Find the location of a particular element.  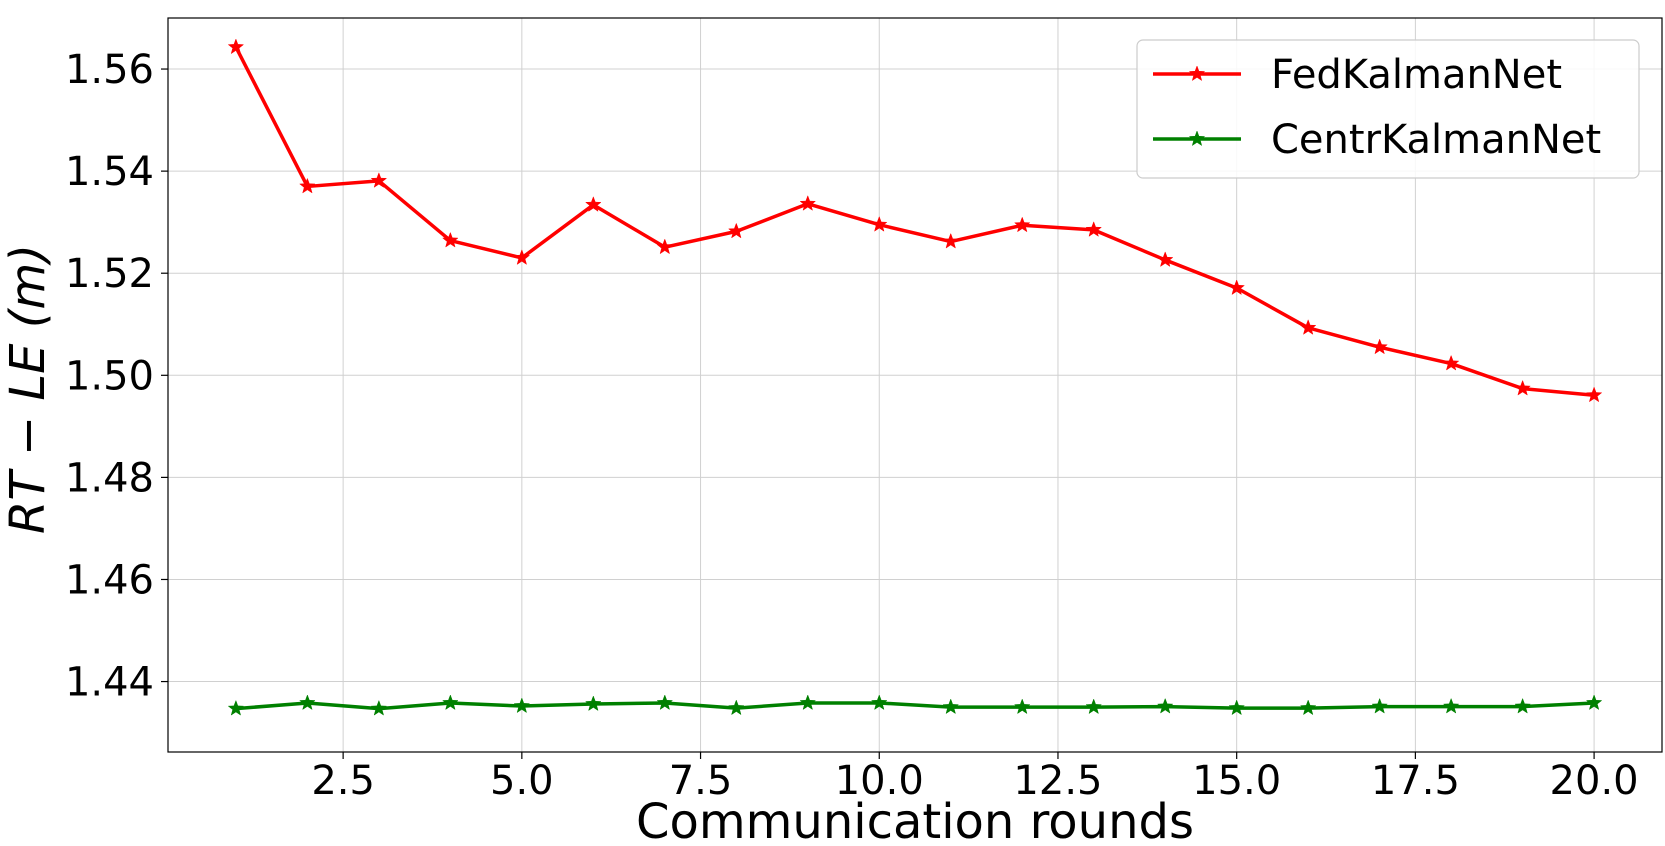

y-tick-label: 1.44 is located at coordinates (109, 683).